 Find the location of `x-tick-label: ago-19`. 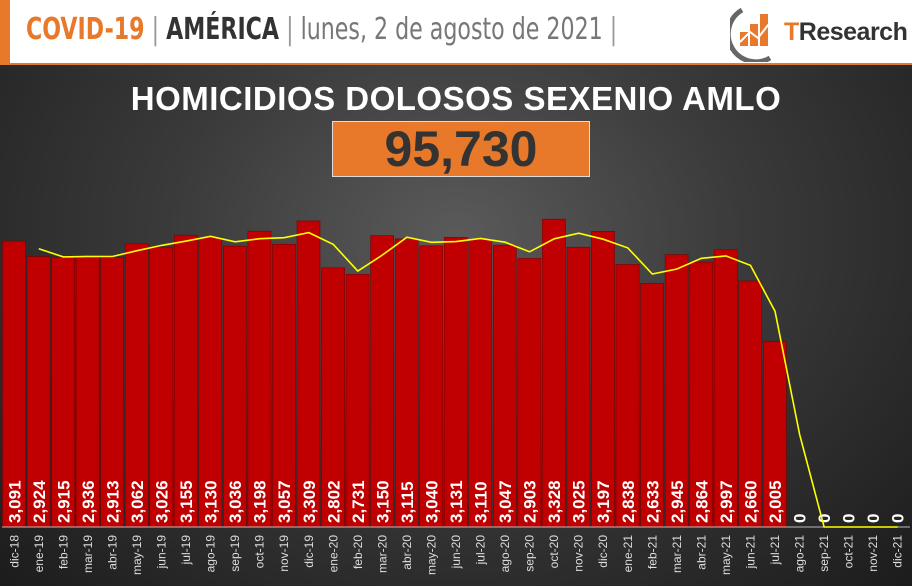

x-tick-label: ago-19 is located at coordinates (211, 554).